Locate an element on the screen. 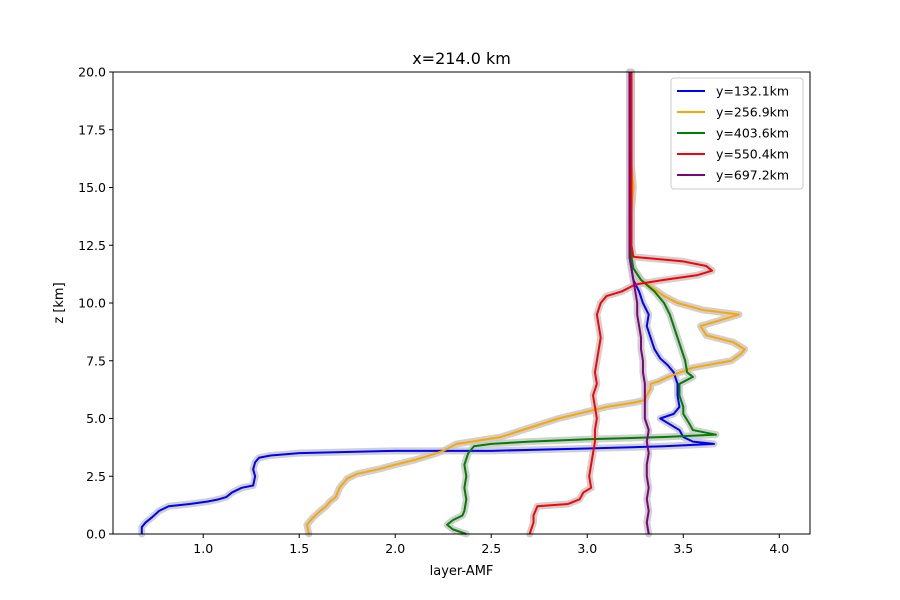 The height and width of the screenshot is (600, 900). chart-title: x=214.0 km is located at coordinates (461, 58).